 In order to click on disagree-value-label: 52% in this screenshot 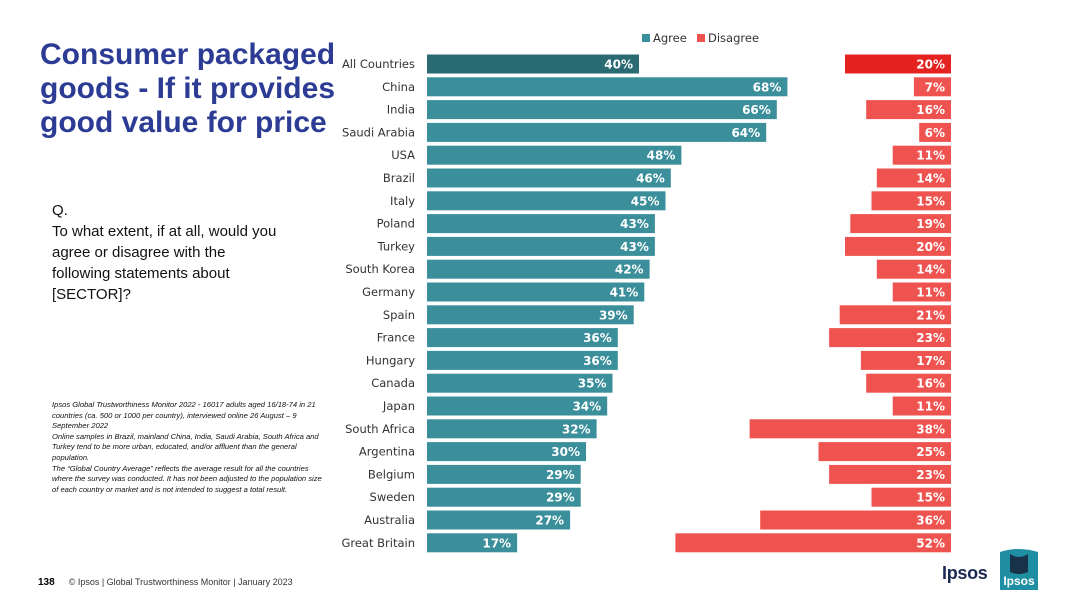, I will do `click(930, 543)`.